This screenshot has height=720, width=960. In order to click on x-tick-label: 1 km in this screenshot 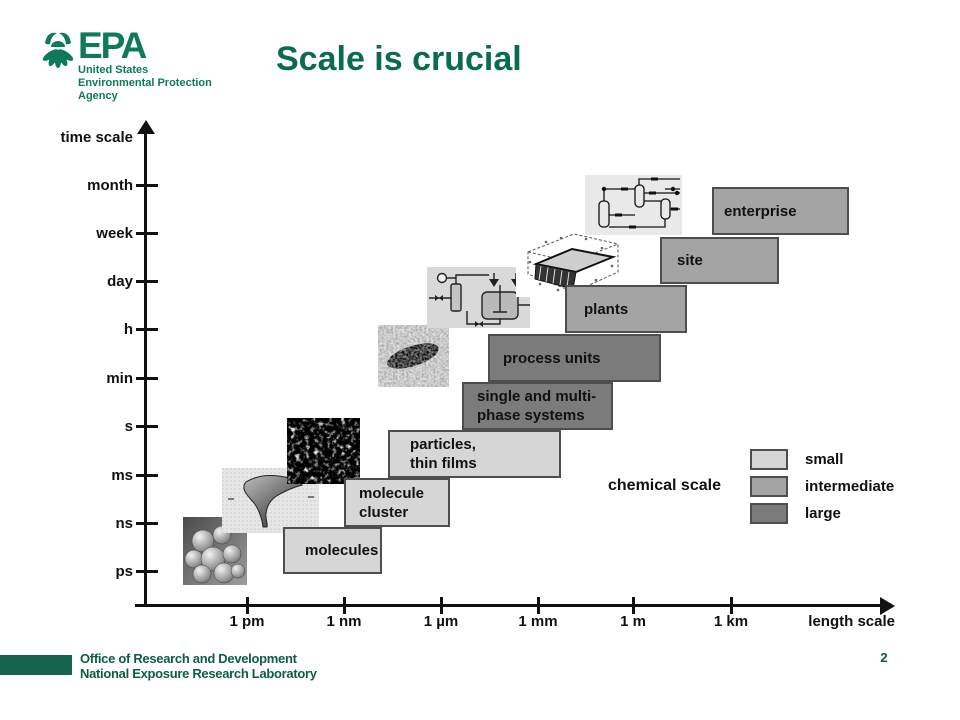, I will do `click(731, 621)`.